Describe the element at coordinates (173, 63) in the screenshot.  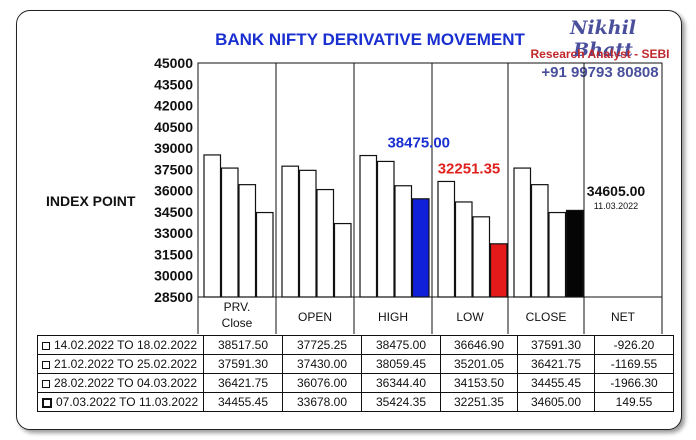
I see `y-tick-label: 45000` at that location.